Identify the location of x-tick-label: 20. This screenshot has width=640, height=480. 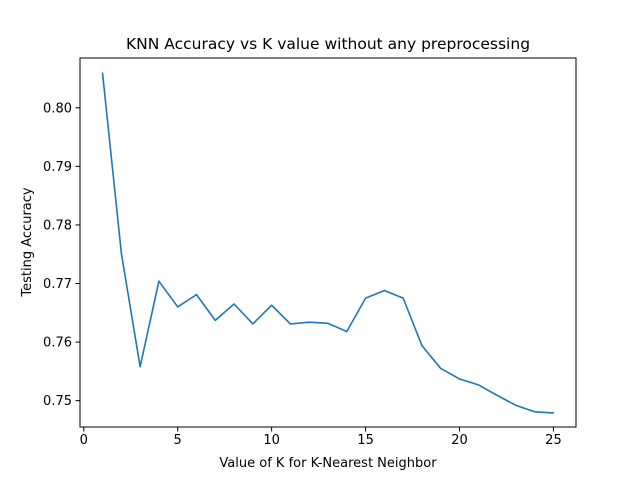
(459, 440).